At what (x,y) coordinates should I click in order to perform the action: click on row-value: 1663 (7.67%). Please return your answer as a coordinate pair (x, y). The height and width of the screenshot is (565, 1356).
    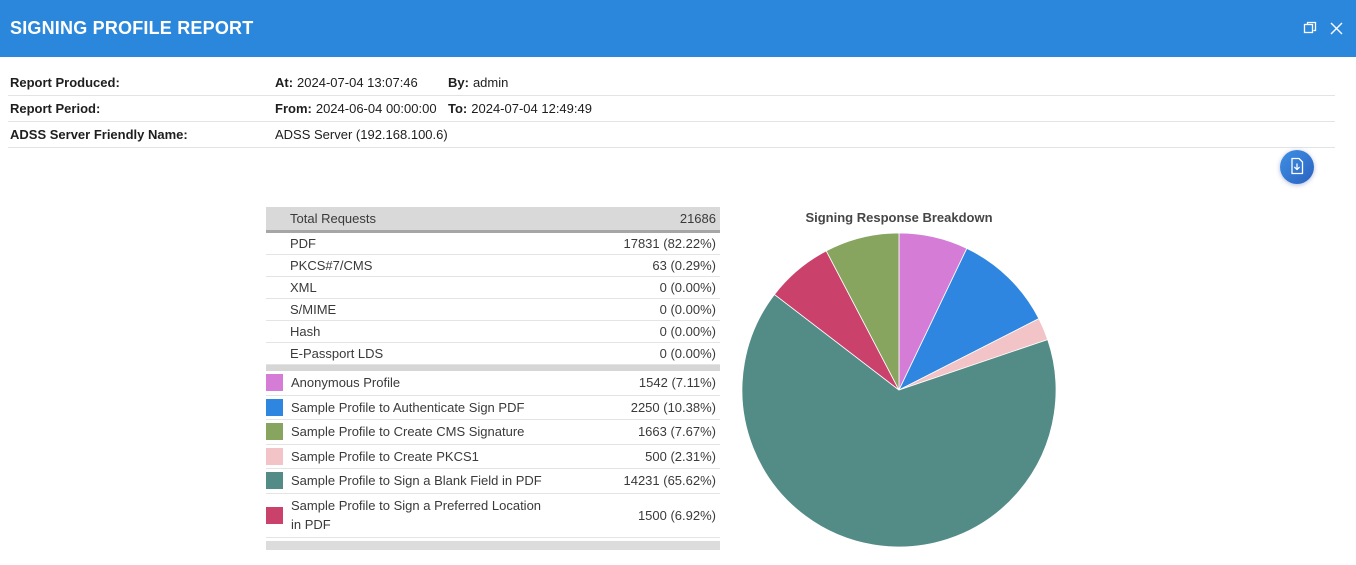
    Looking at the image, I should click on (676, 432).